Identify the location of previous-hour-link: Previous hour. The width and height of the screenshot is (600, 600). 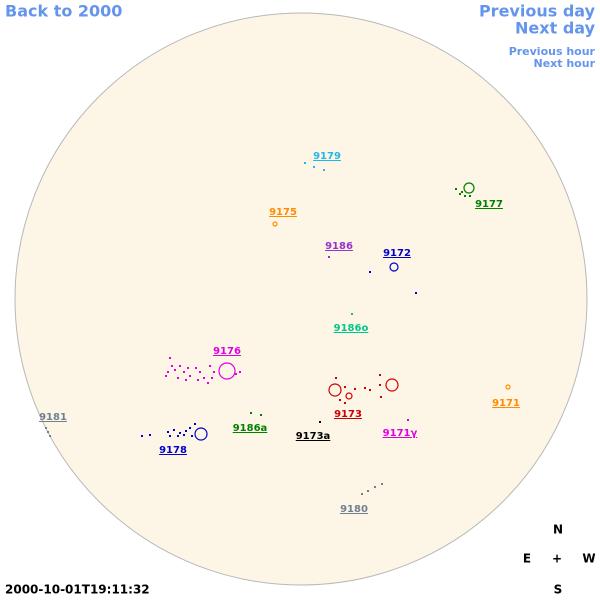
(552, 51).